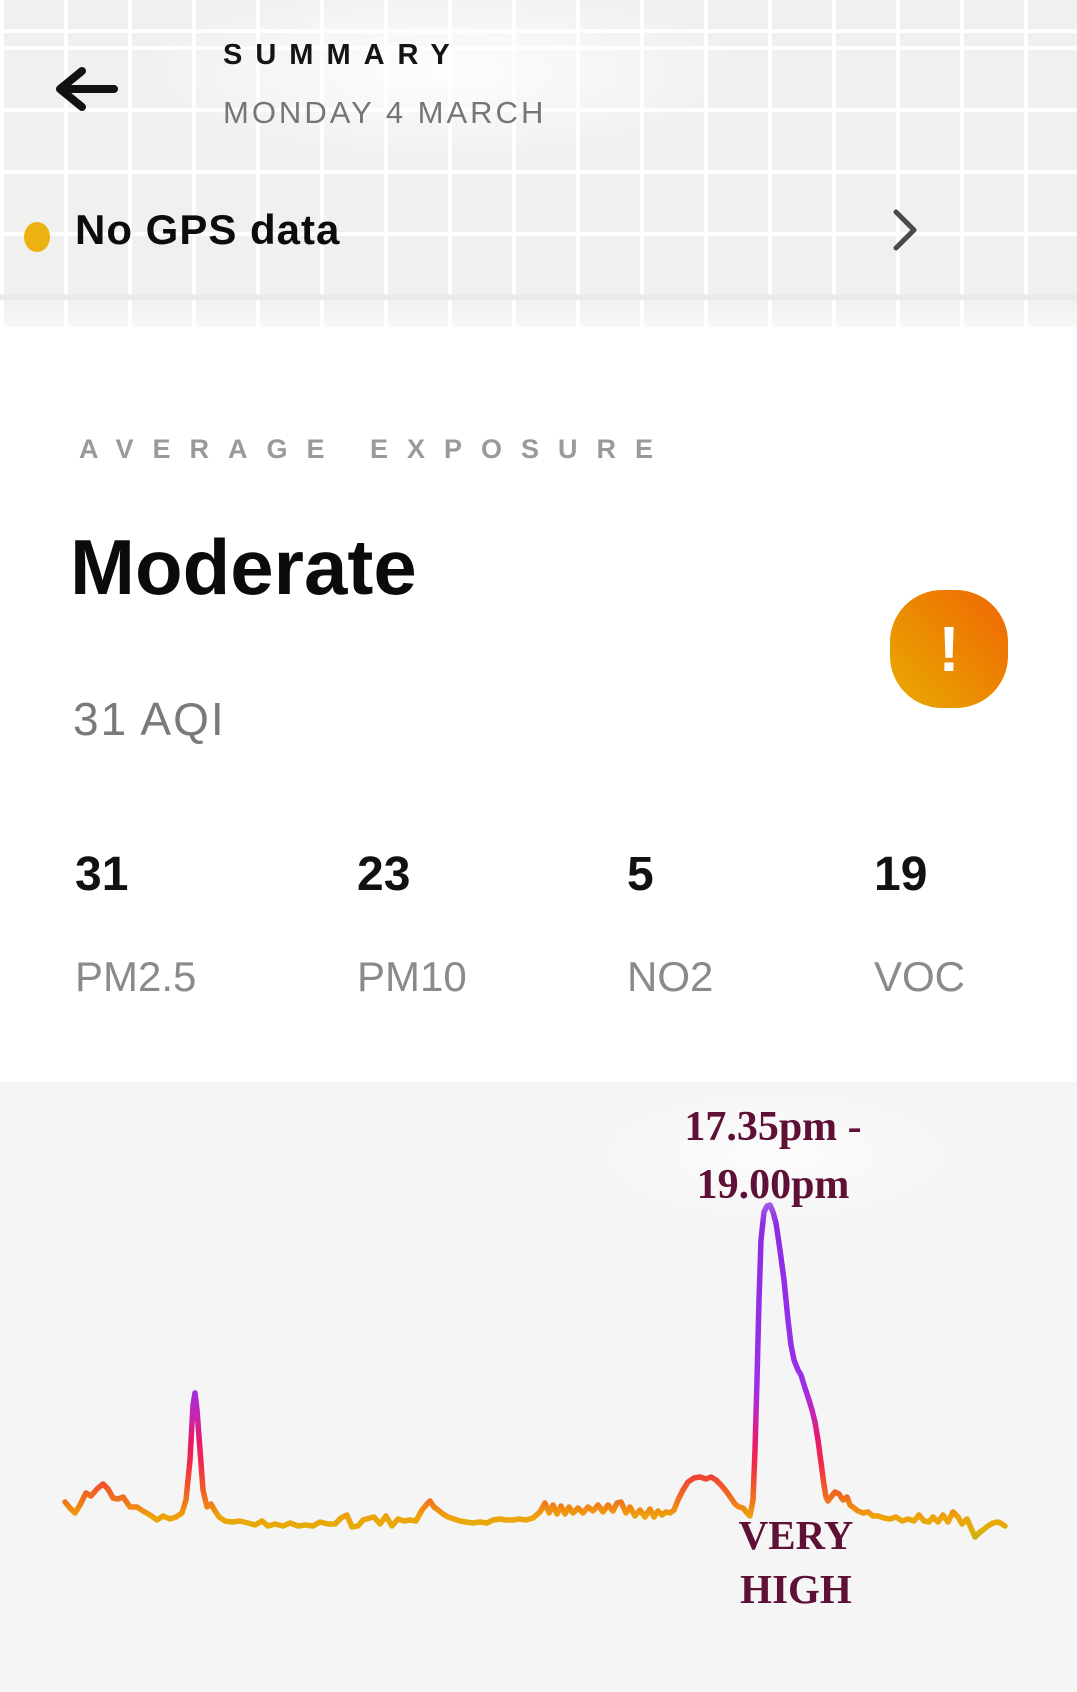 The height and width of the screenshot is (1692, 1077). Describe the element at coordinates (773, 1127) in the screenshot. I see `peak-time-line1: 17.35pm -` at that location.